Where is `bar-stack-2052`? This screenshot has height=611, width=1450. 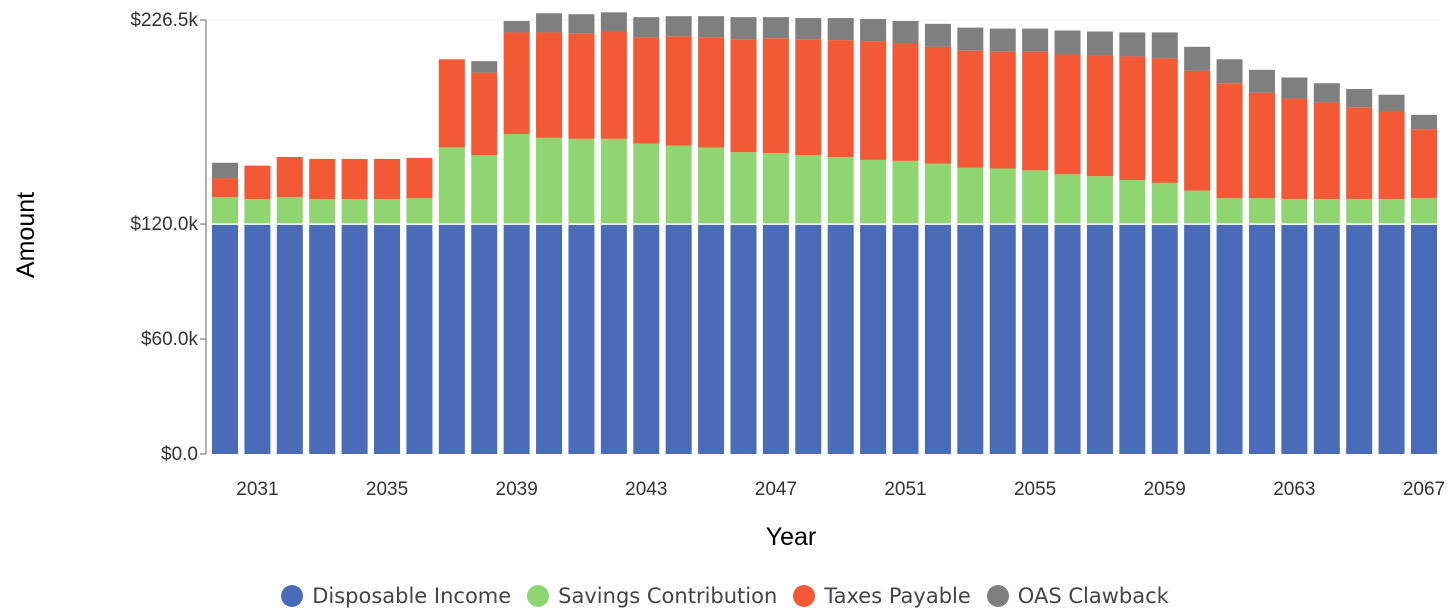
bar-stack-2052 is located at coordinates (937, 238).